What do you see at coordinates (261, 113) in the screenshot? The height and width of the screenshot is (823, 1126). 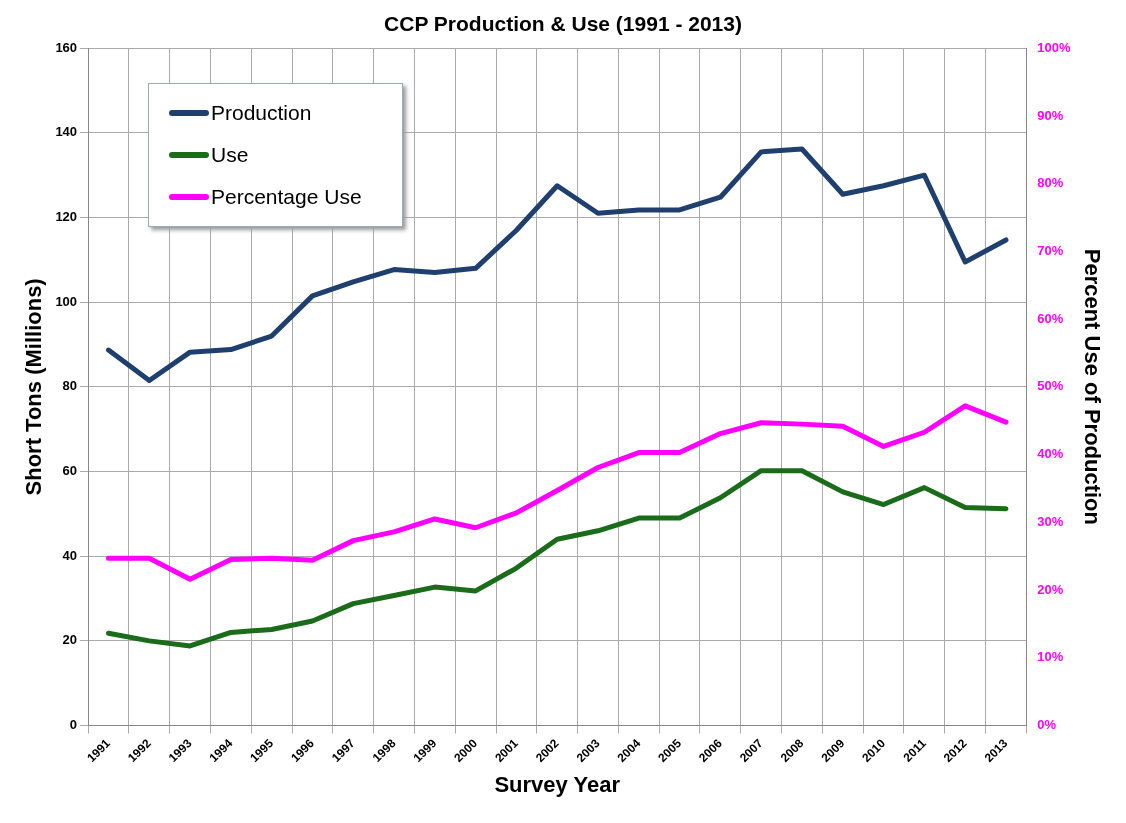 I see `legend-label: Production` at bounding box center [261, 113].